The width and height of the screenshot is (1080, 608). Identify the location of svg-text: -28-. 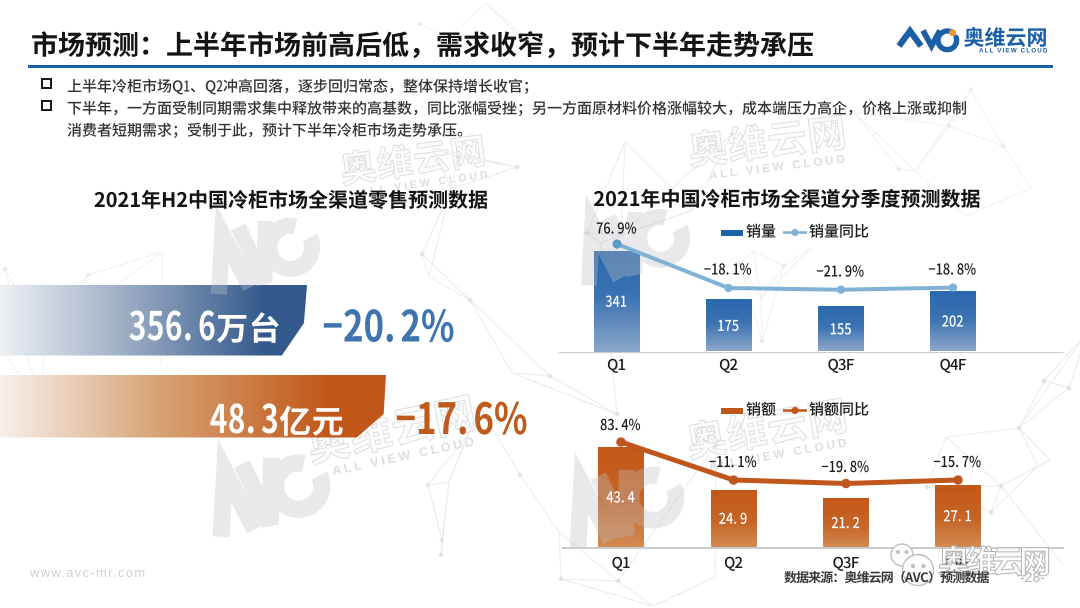
(1032, 577).